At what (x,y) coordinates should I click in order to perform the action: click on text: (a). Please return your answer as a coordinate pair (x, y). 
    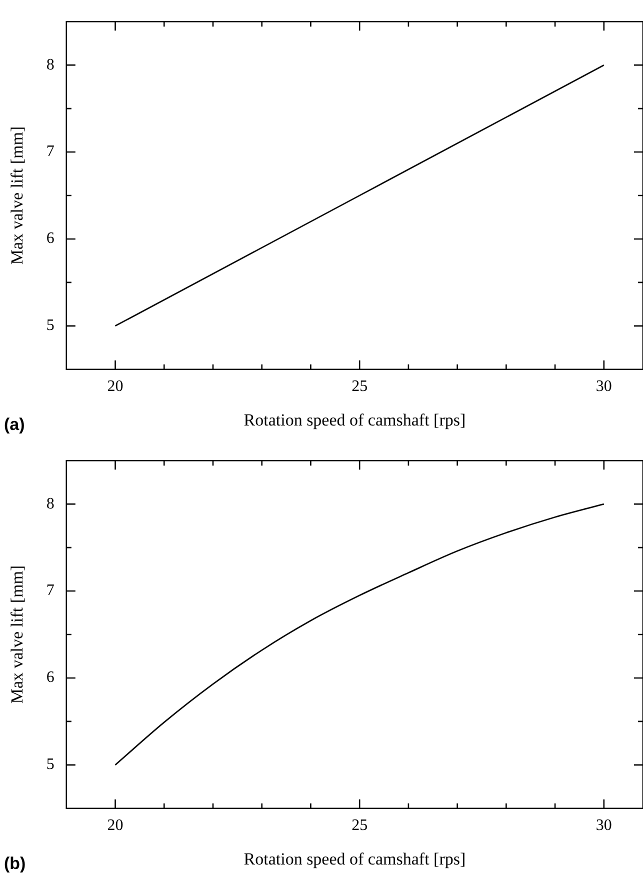
    Looking at the image, I should click on (14, 425).